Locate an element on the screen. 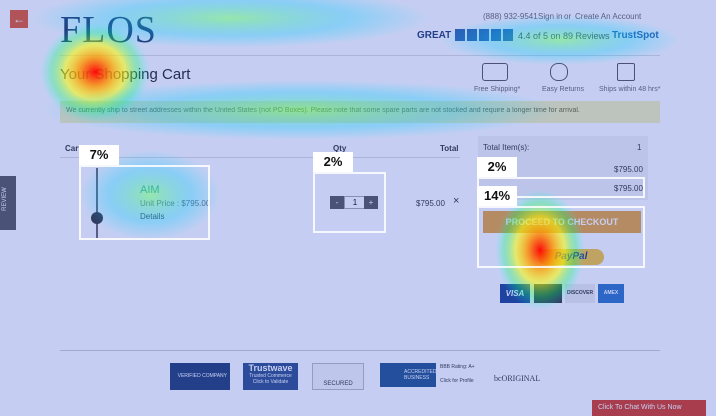 The height and width of the screenshot is (416, 716). sign-in: Sign in is located at coordinates (550, 16).